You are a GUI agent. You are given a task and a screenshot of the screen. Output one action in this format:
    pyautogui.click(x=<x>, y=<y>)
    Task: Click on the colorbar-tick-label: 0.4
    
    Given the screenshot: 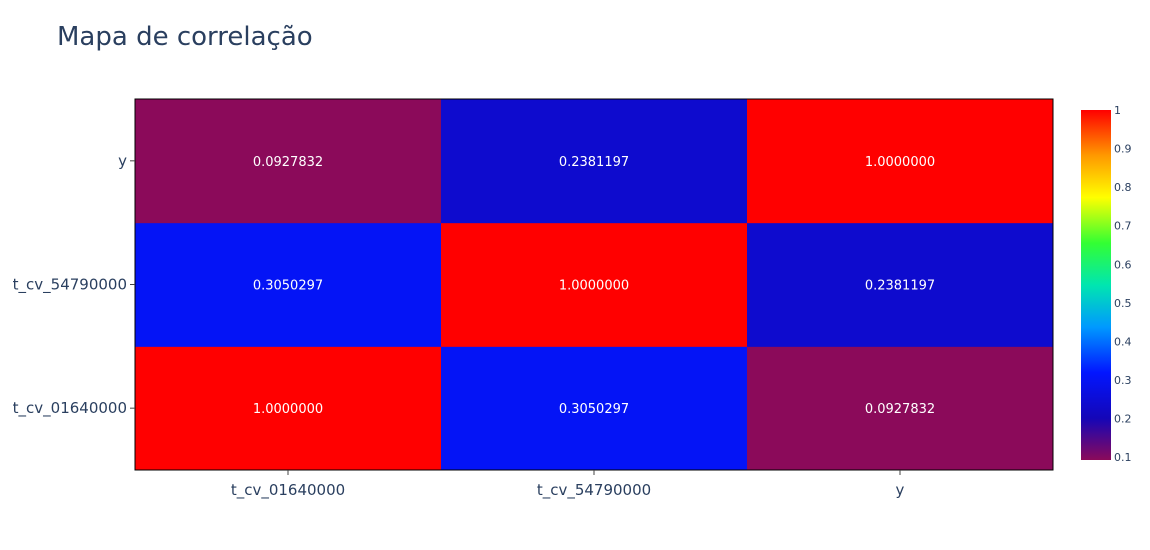 What is the action you would take?
    pyautogui.click(x=1123, y=341)
    